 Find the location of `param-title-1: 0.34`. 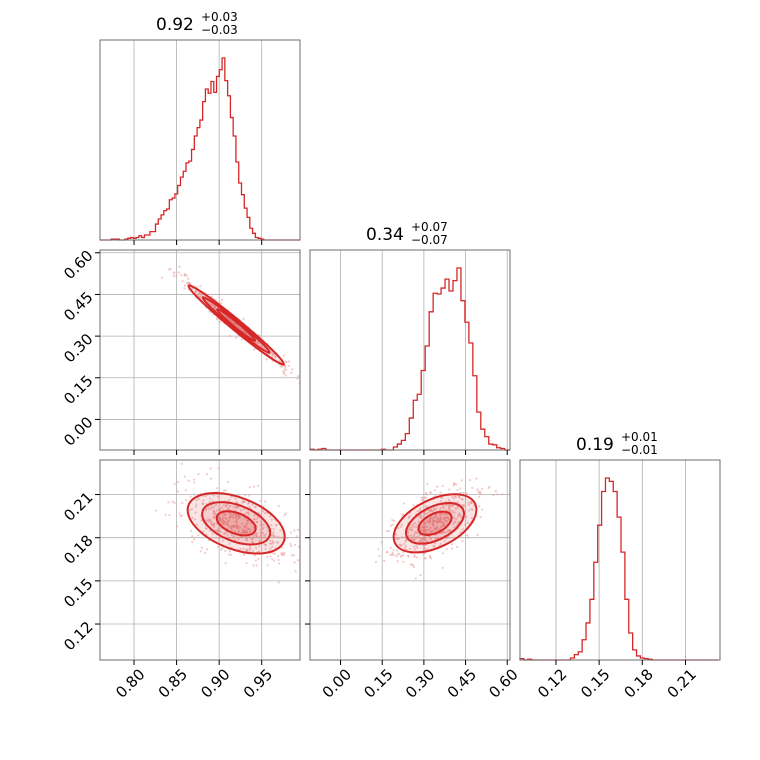

param-title-1: 0.34 is located at coordinates (385, 235).